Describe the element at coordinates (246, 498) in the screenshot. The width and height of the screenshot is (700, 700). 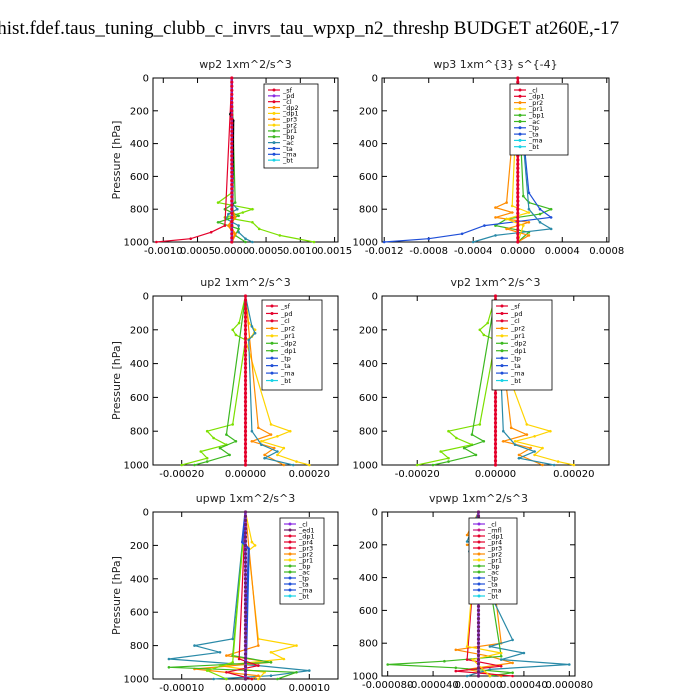
I see `chart-title: upwp 1xm^2/s^3` at that location.